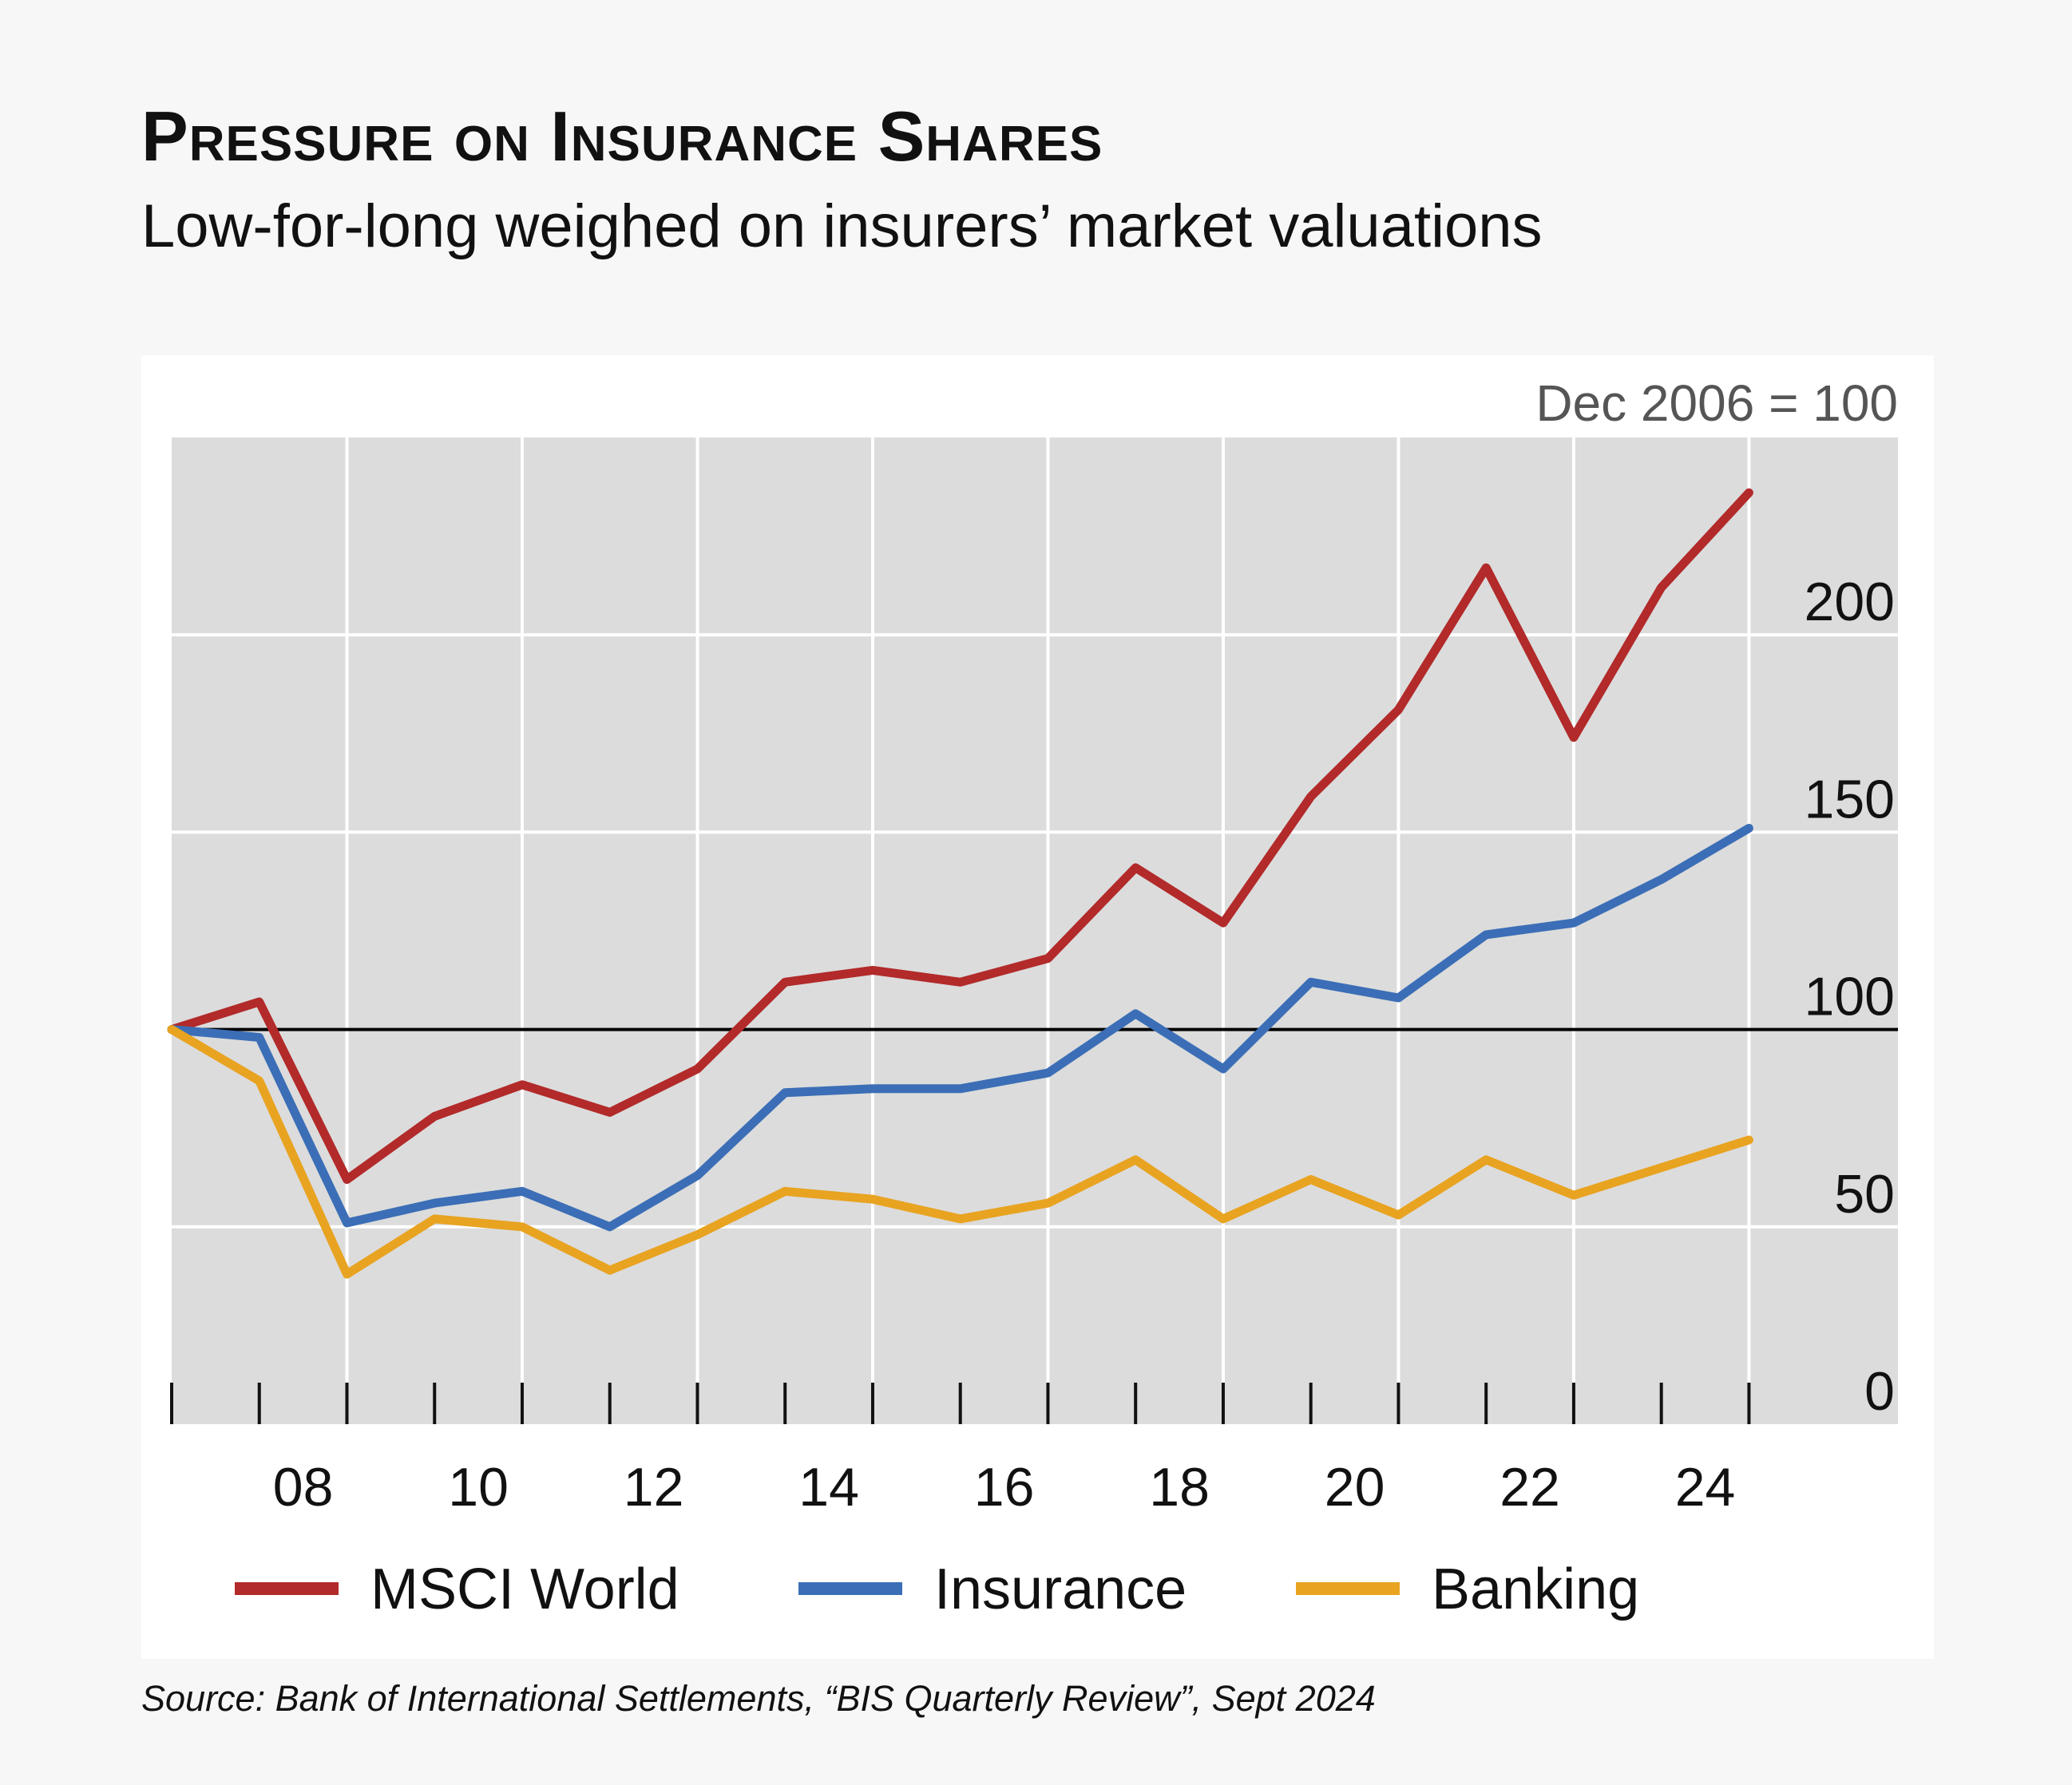  What do you see at coordinates (1850, 602) in the screenshot?
I see `y-tick-label: 200` at bounding box center [1850, 602].